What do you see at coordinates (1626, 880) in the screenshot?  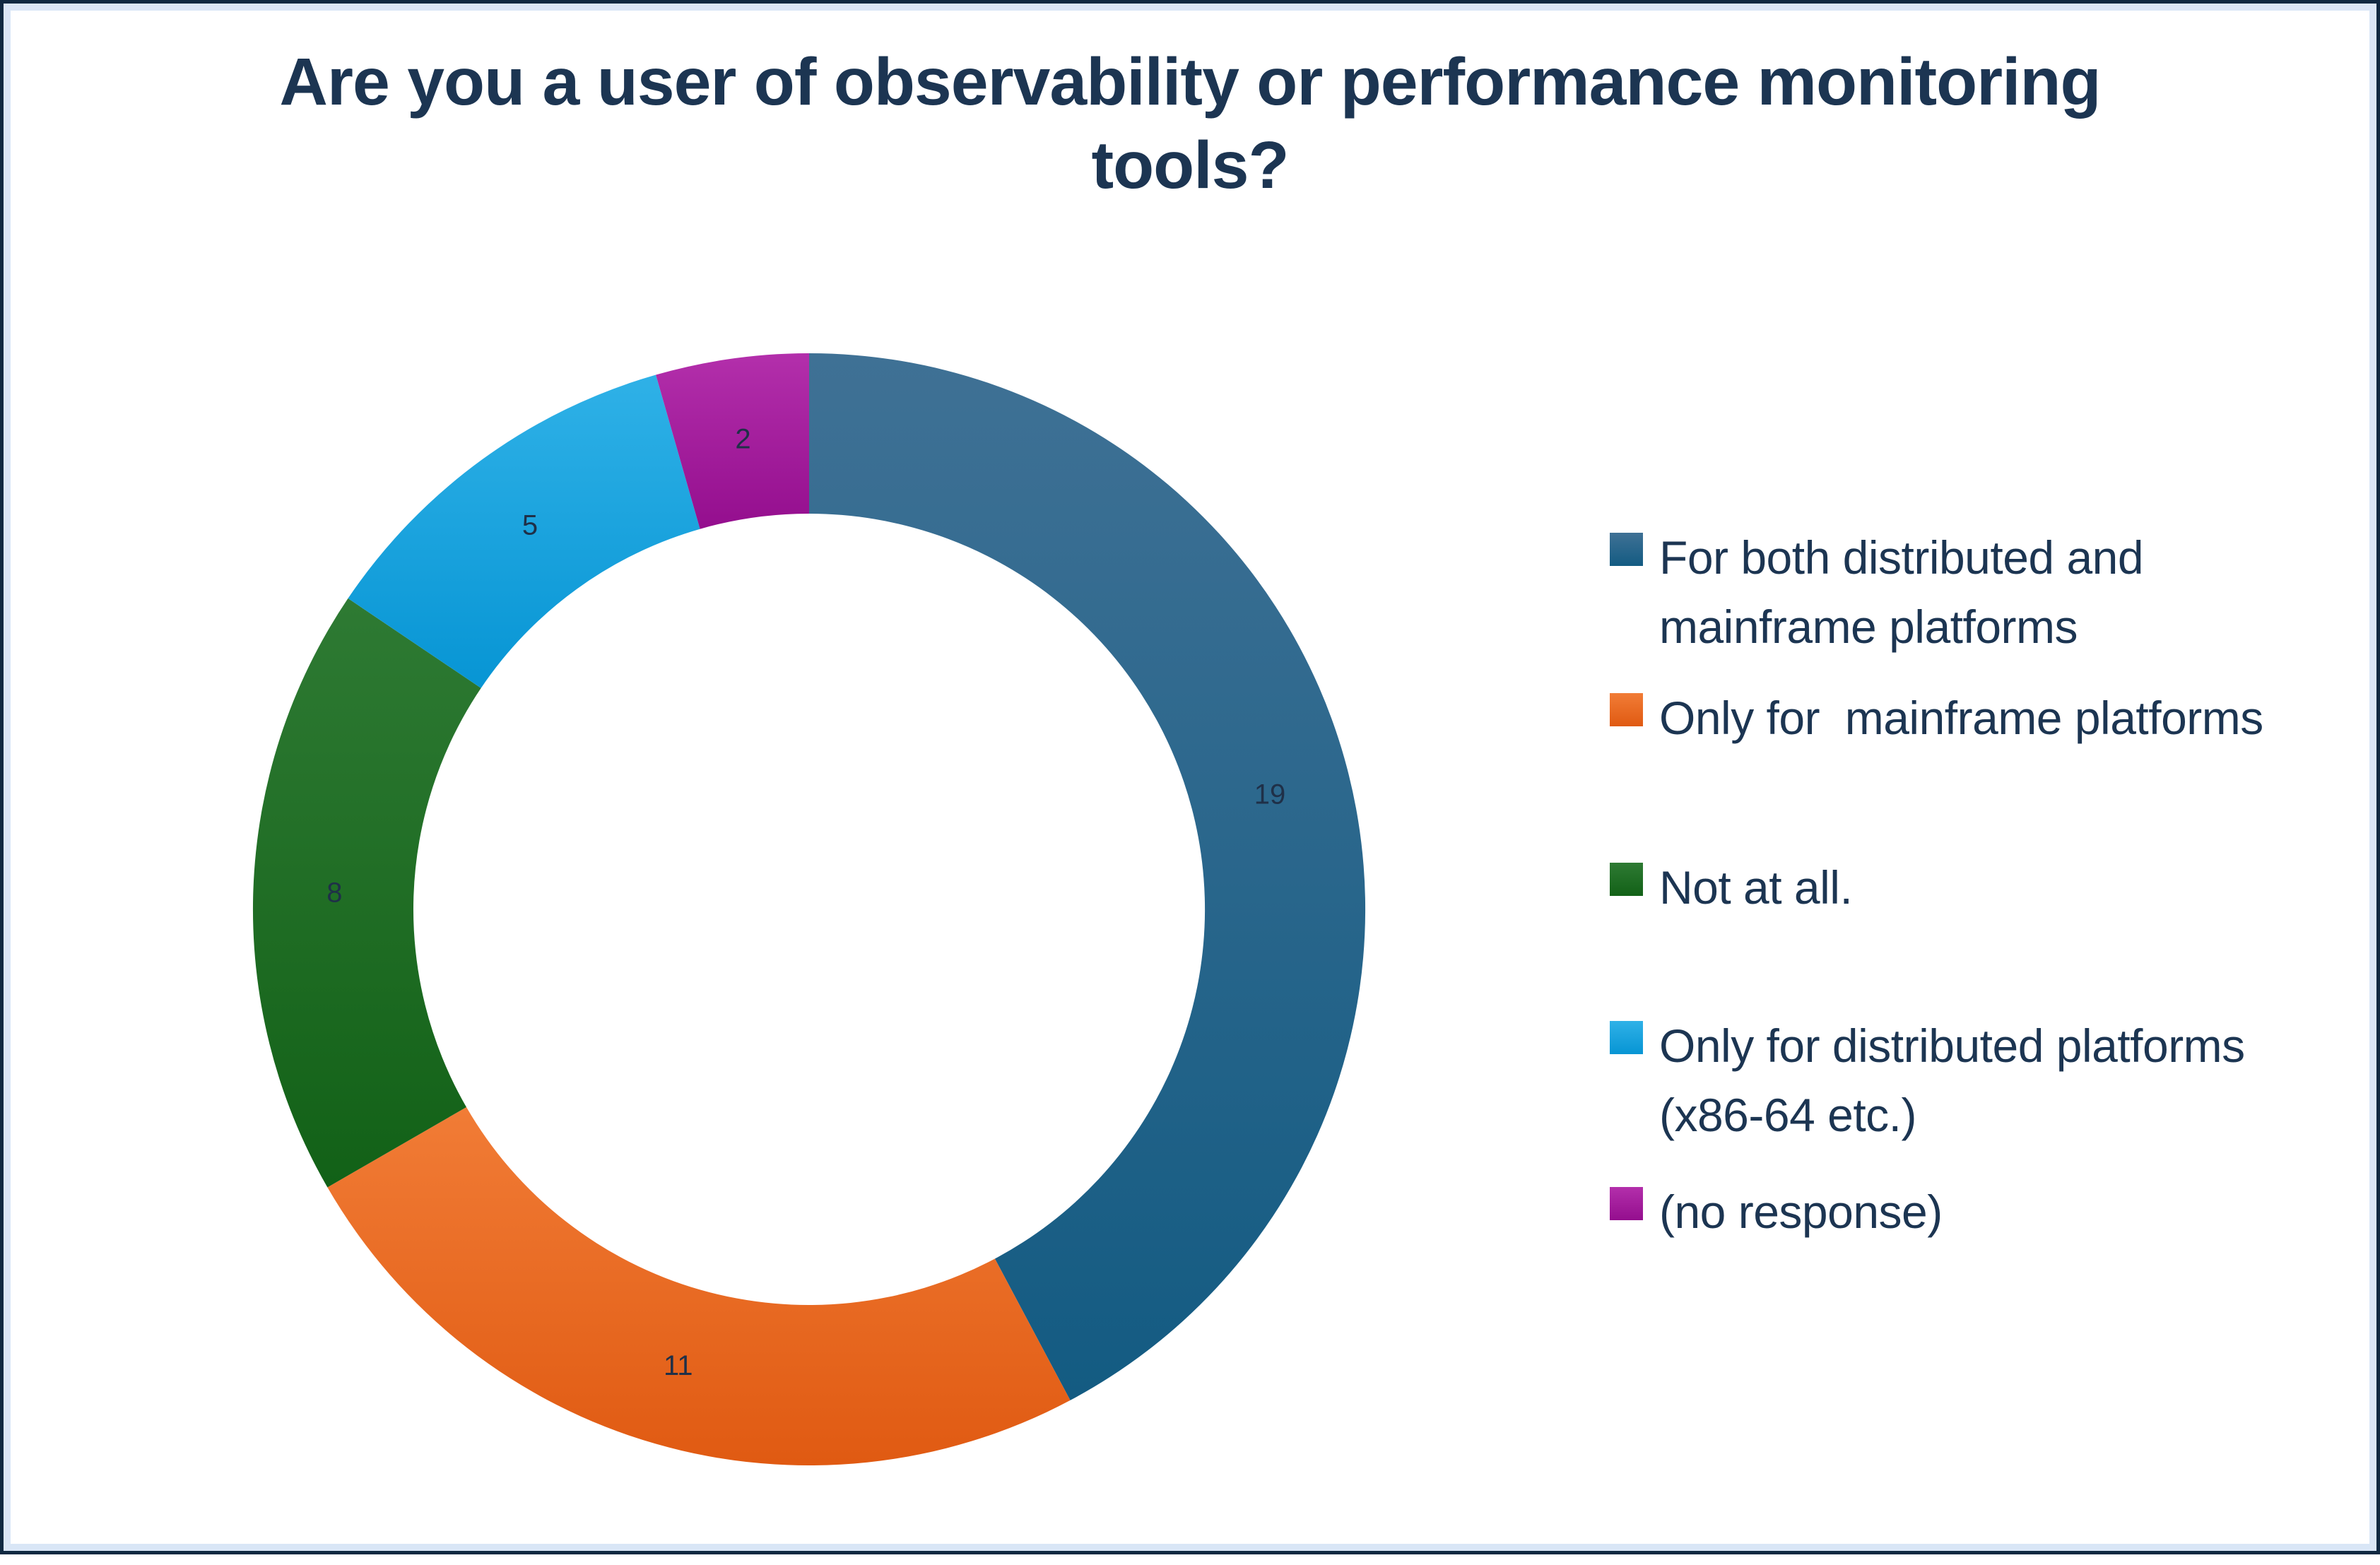 I see `legend-swatch-not-at-all` at bounding box center [1626, 880].